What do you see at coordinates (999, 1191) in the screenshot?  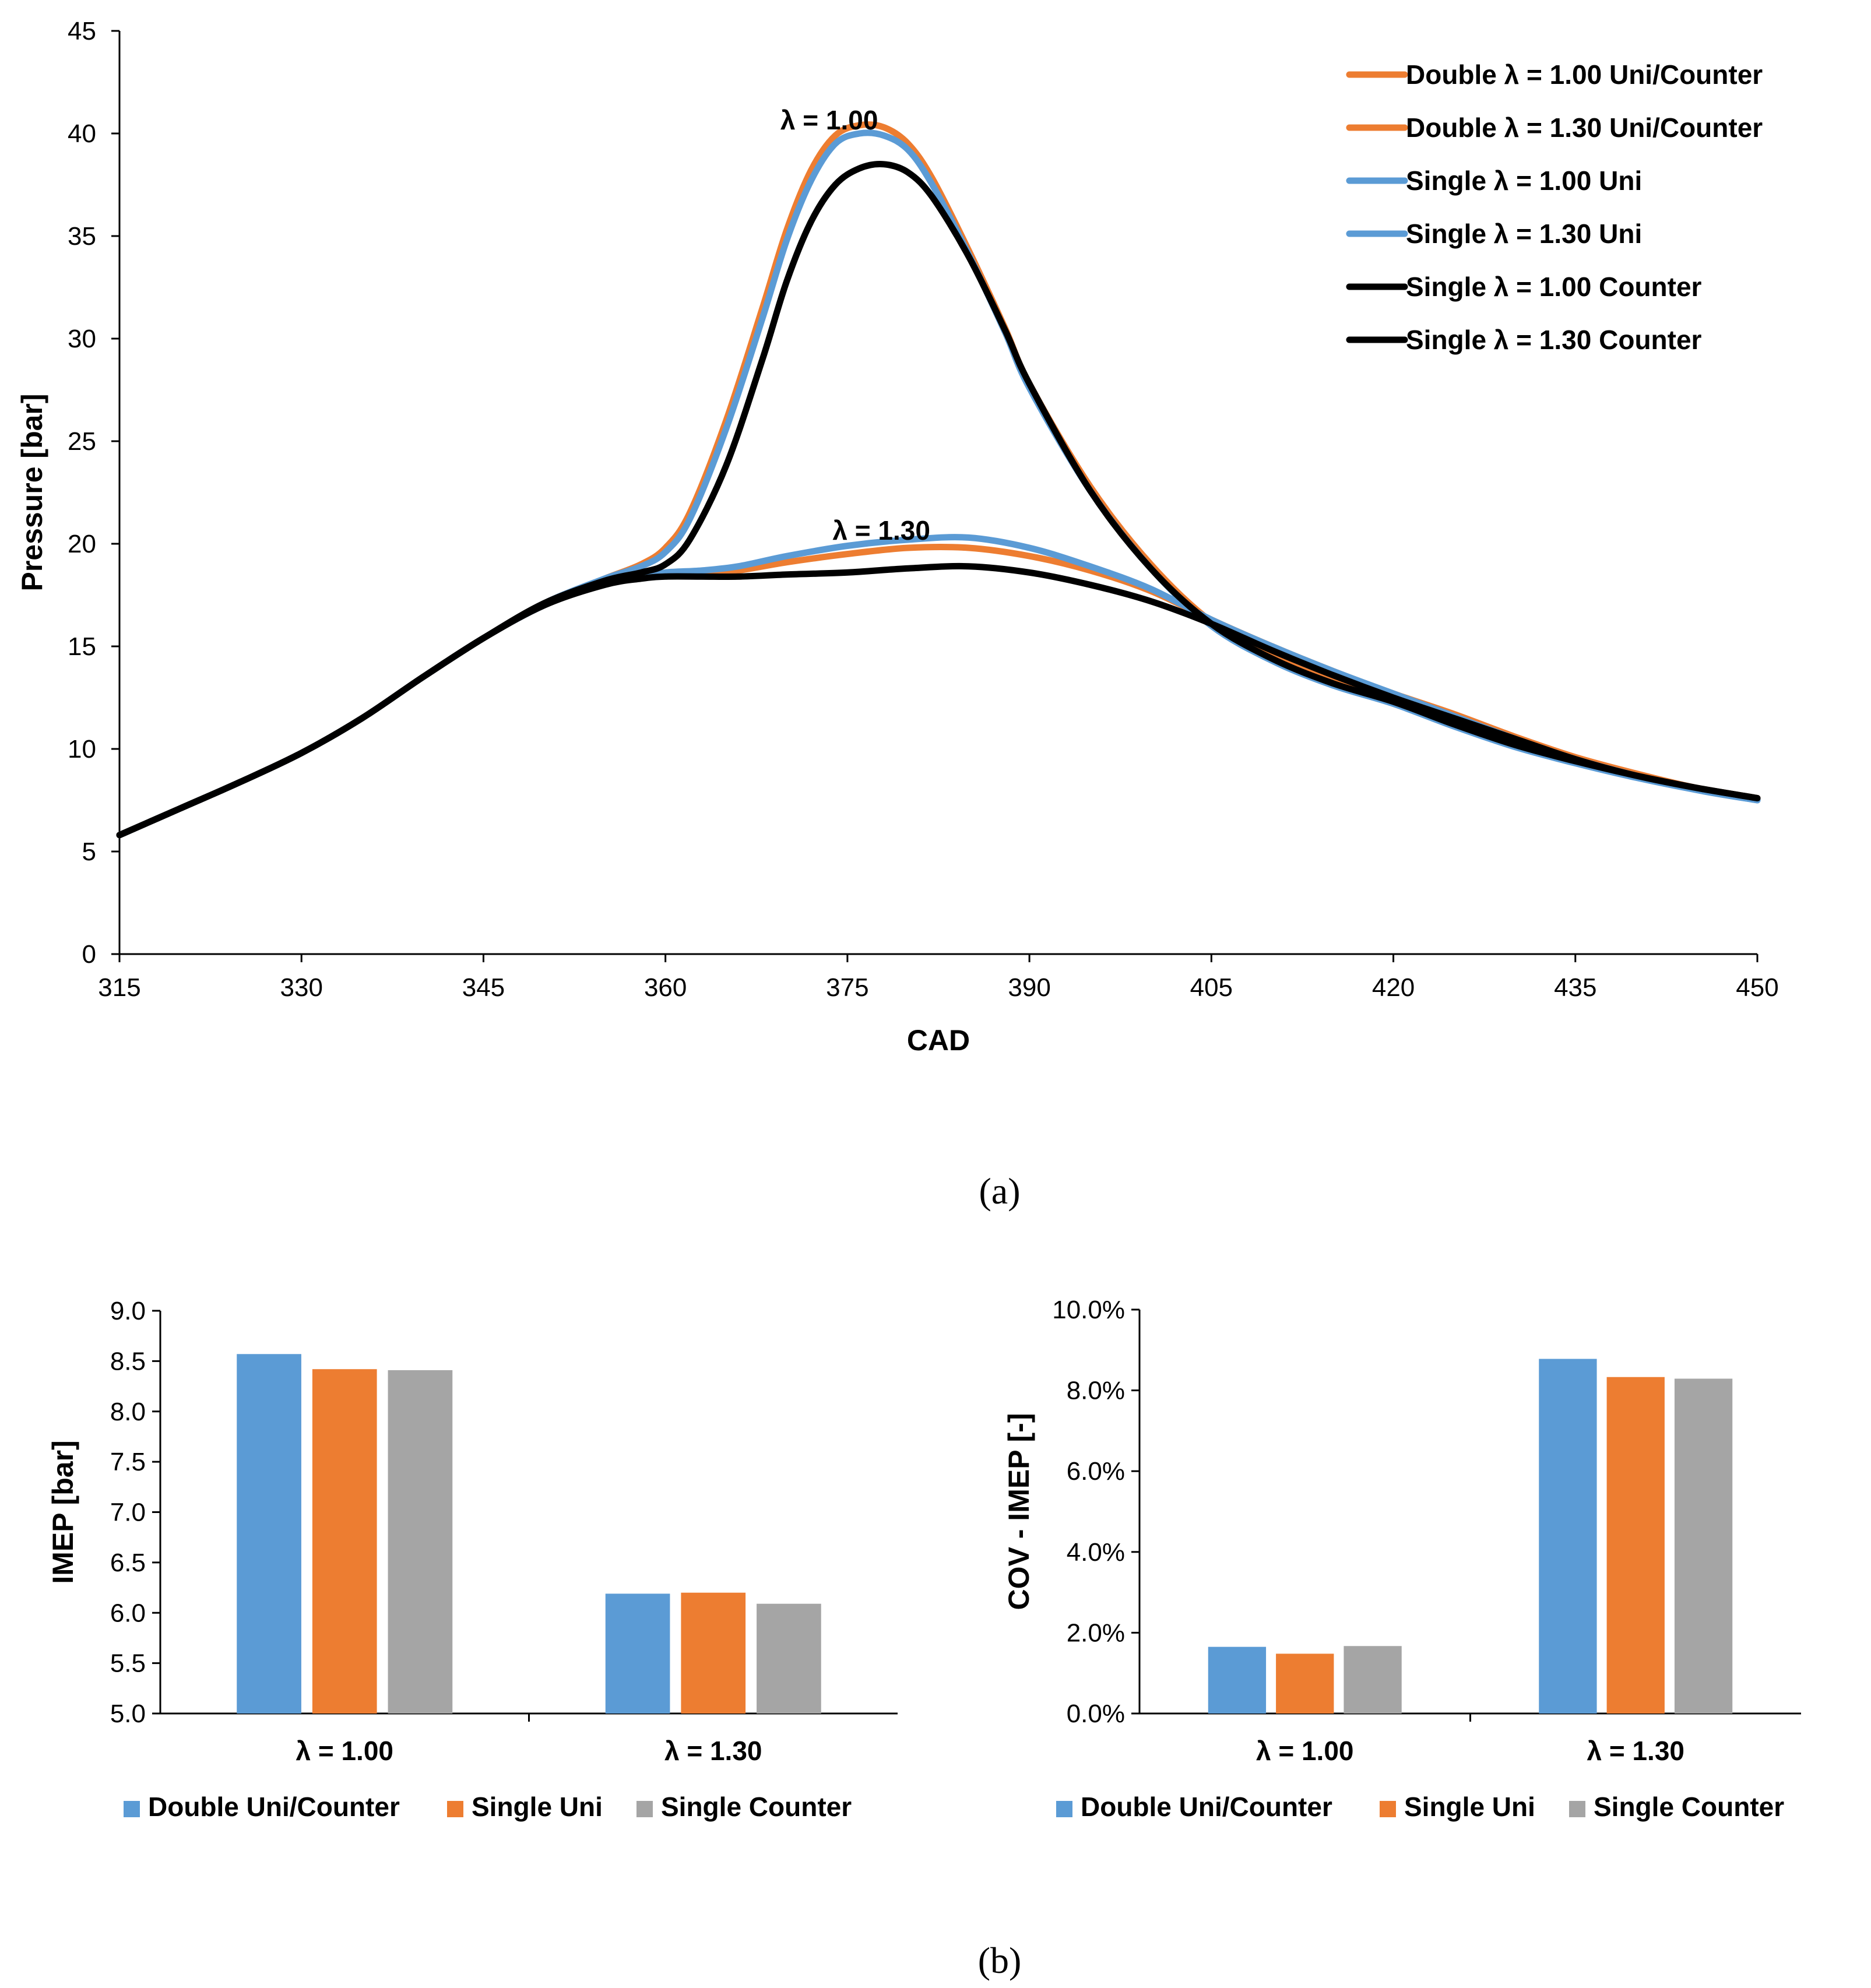 I see `caption-a: (a)` at bounding box center [999, 1191].